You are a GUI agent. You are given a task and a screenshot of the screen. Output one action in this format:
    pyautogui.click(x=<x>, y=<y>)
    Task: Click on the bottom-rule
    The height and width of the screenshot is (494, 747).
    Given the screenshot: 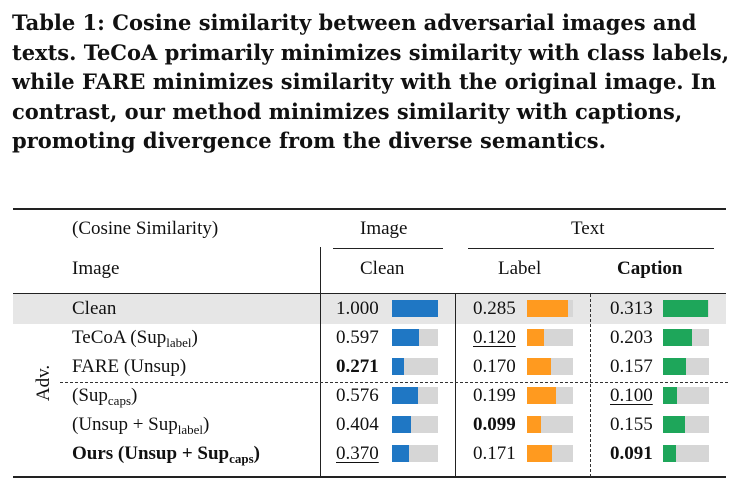 What is the action you would take?
    pyautogui.click(x=369, y=477)
    